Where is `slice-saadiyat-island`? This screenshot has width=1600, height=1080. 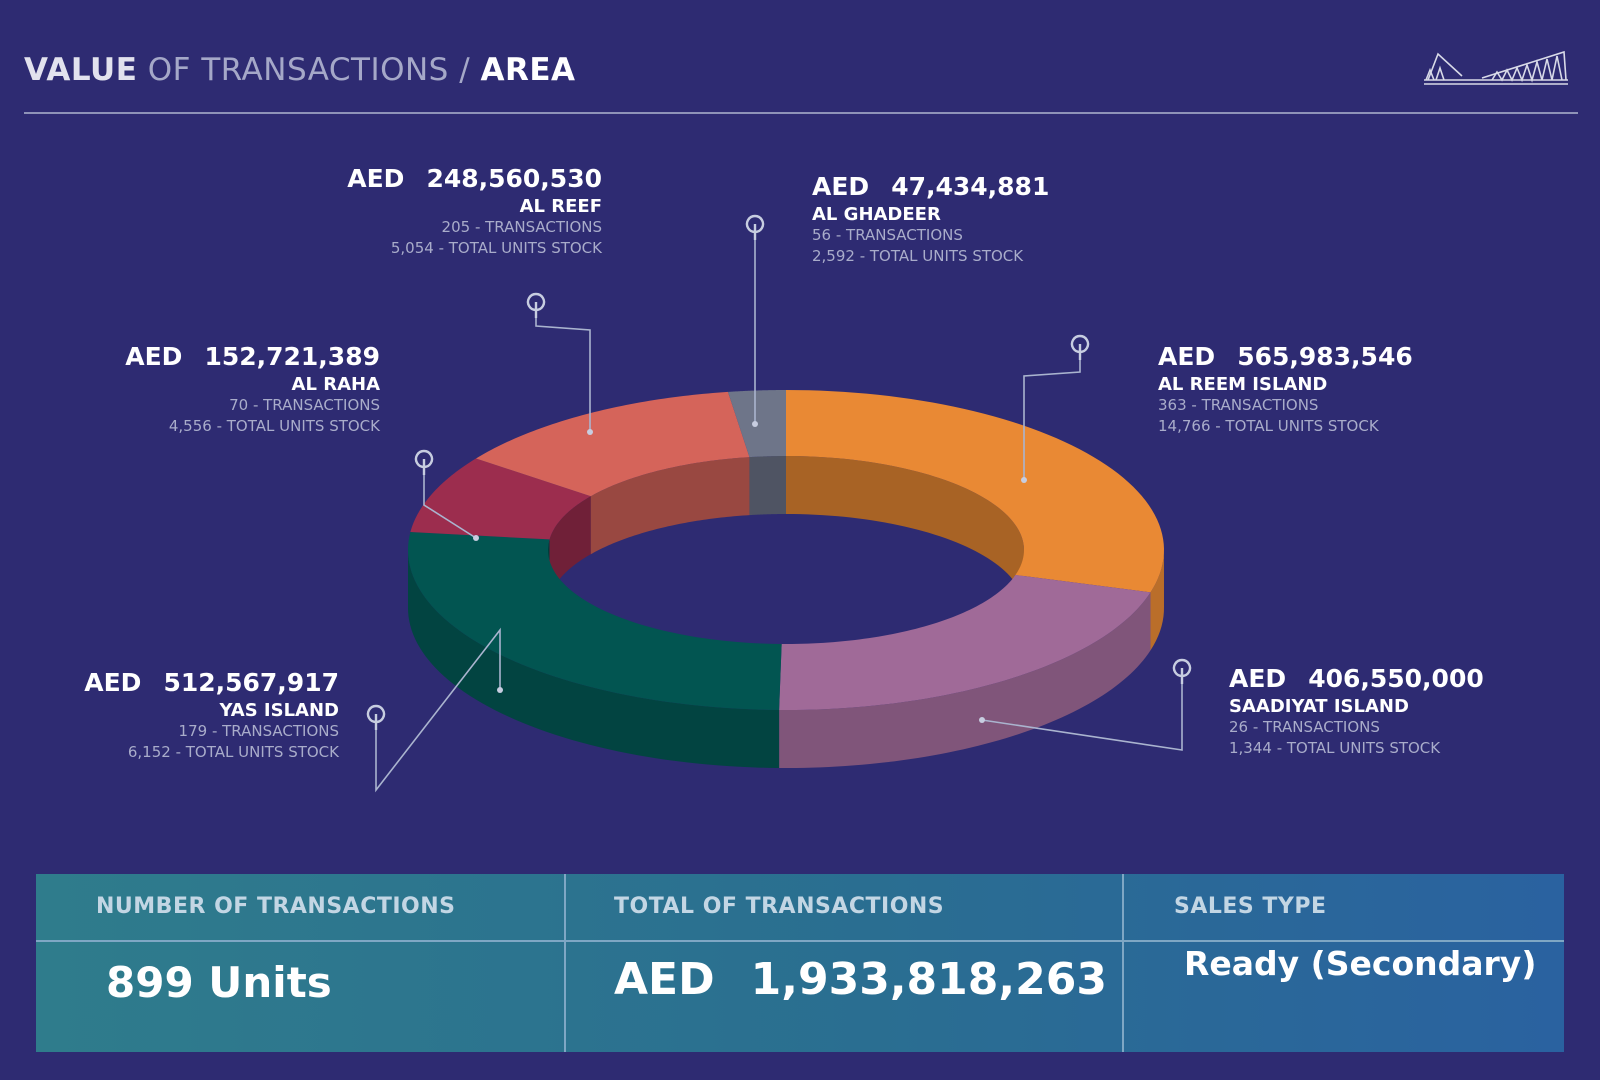
slice-saadiyat-island is located at coordinates (965, 642).